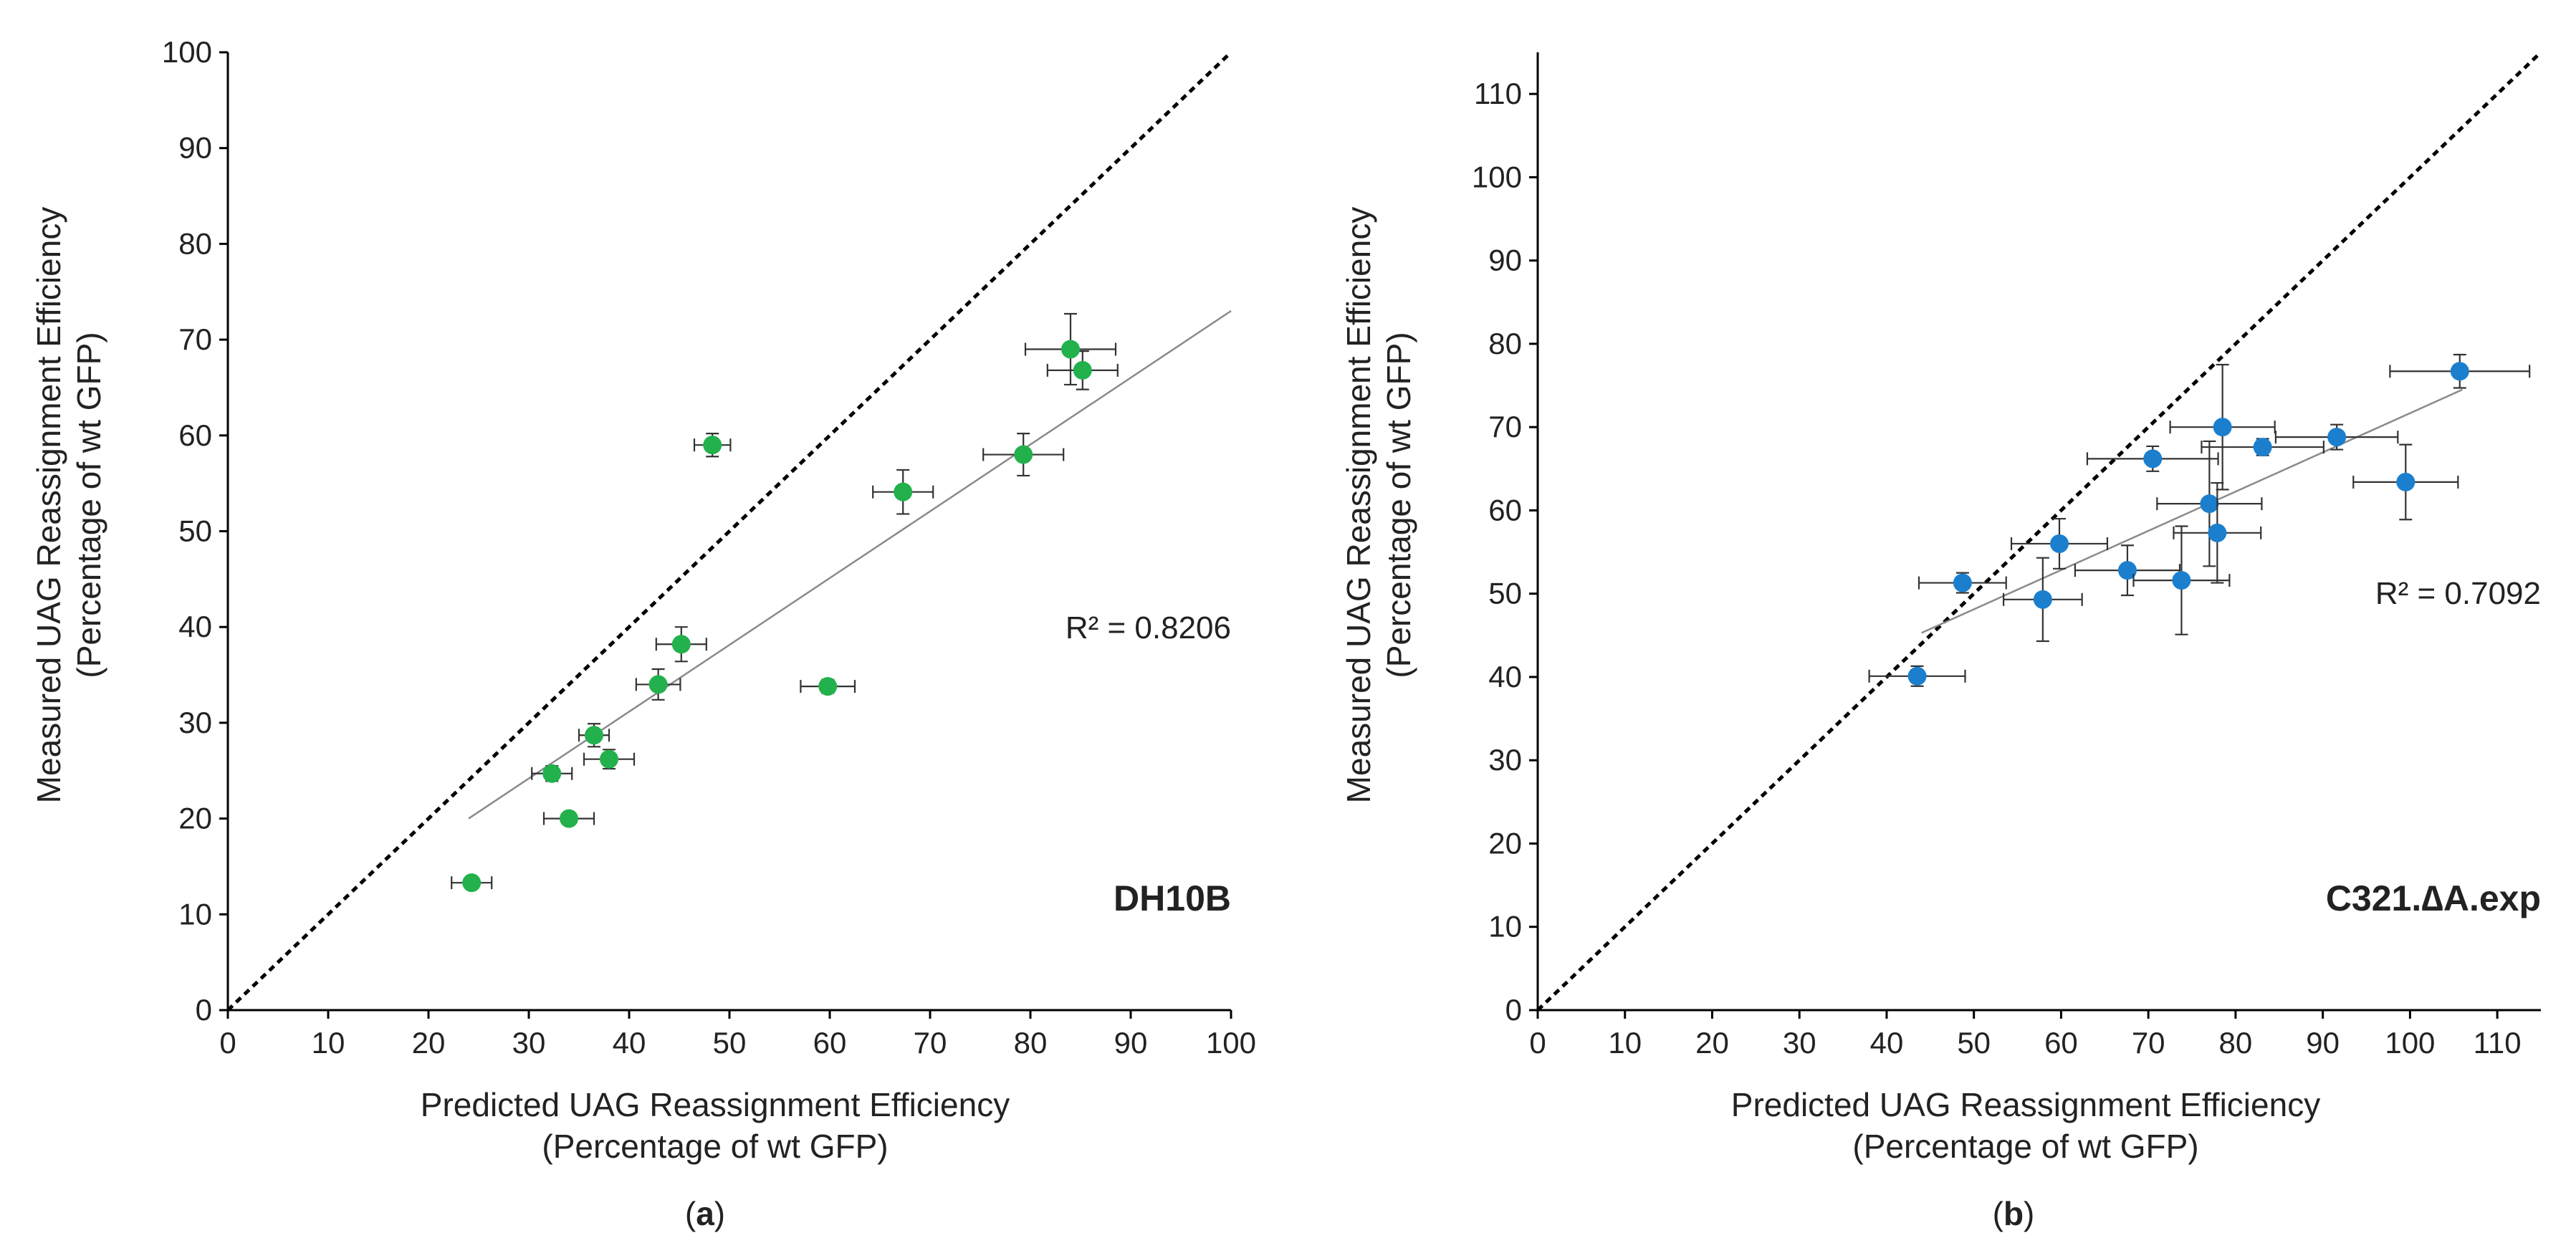 The width and height of the screenshot is (2576, 1258). I want to click on panel-a-x-tick-label: 90, so click(1131, 1043).